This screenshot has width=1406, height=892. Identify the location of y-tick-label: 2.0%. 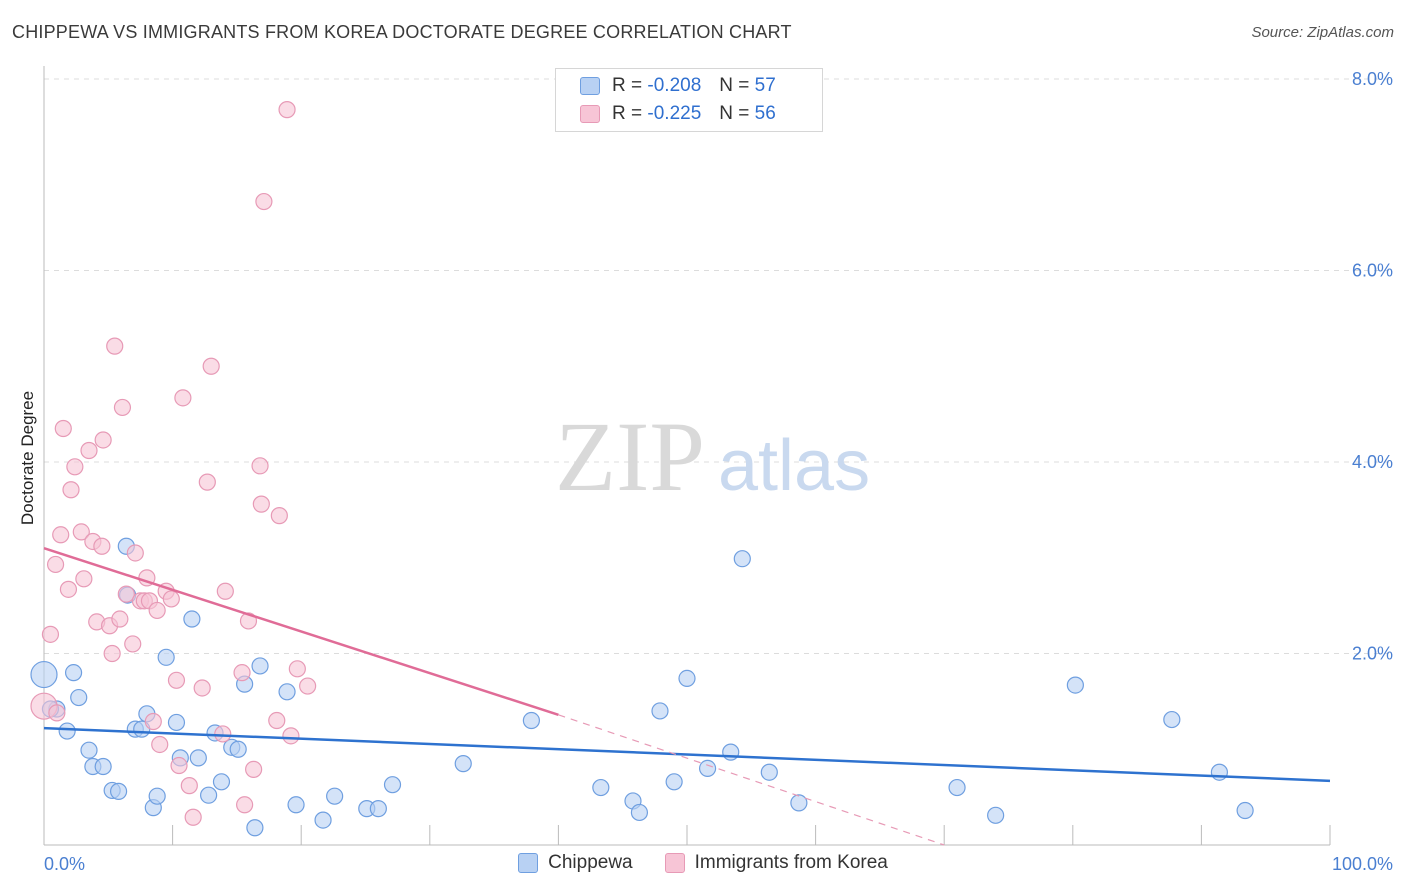
(1372, 654).